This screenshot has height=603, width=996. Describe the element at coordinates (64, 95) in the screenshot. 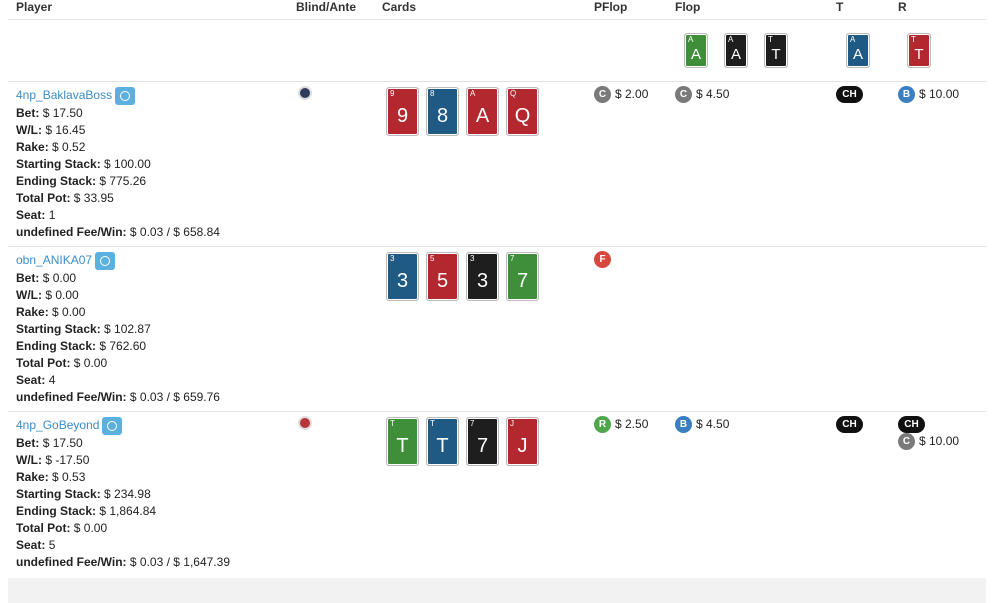

I see `player-link: 4np_BaklavaBoss` at that location.